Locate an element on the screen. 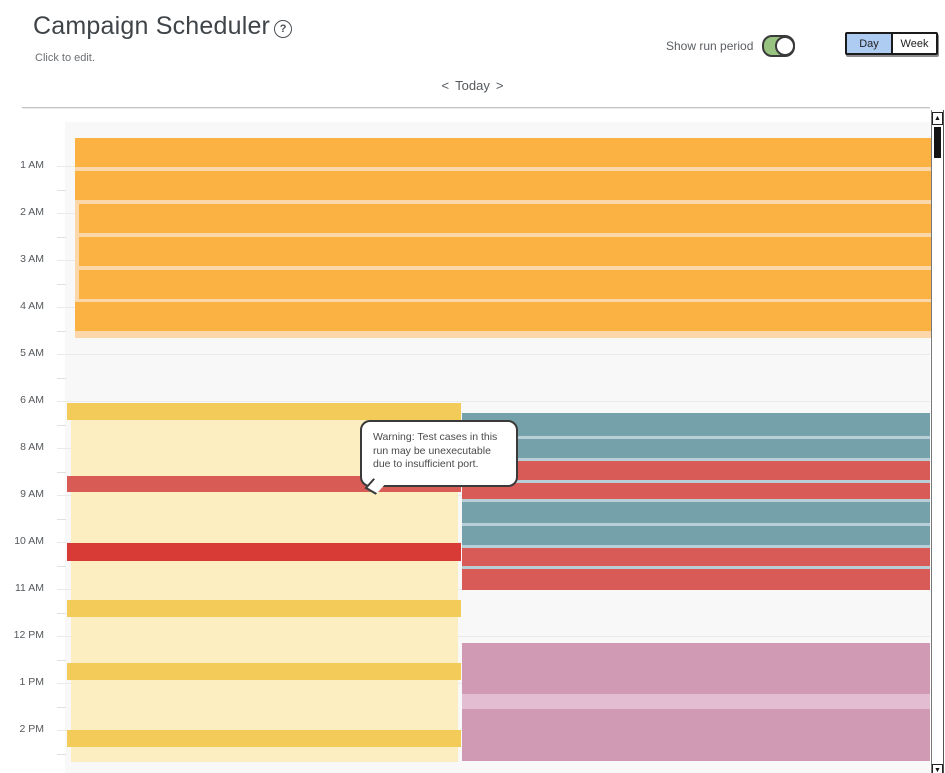 This screenshot has width=945, height=773. week-button: Week is located at coordinates (913, 43).